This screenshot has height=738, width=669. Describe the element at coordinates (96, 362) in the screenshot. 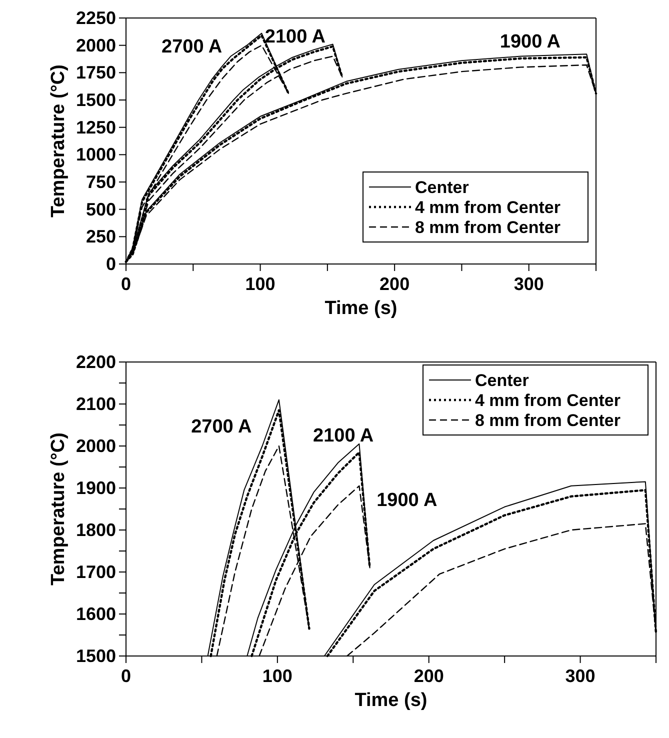

I see `y-tick-label: 2200` at that location.